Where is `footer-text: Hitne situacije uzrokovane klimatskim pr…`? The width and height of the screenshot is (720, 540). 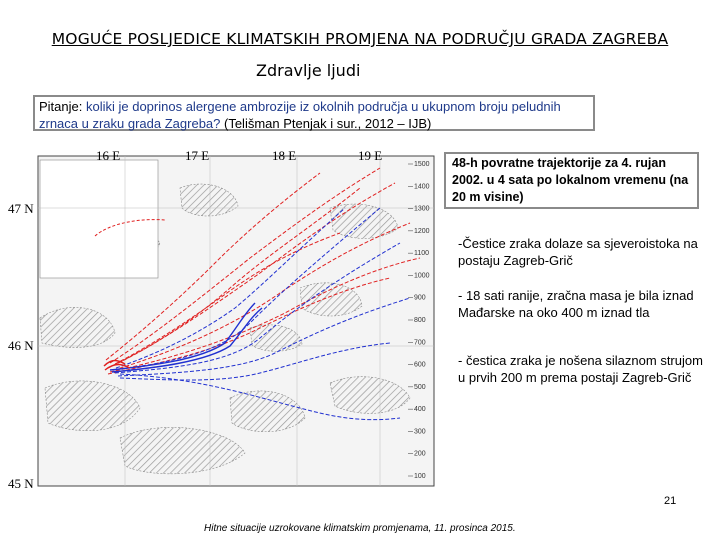 footer-text: Hitne situacije uzrokovane klimatskim pr… is located at coordinates (360, 528).